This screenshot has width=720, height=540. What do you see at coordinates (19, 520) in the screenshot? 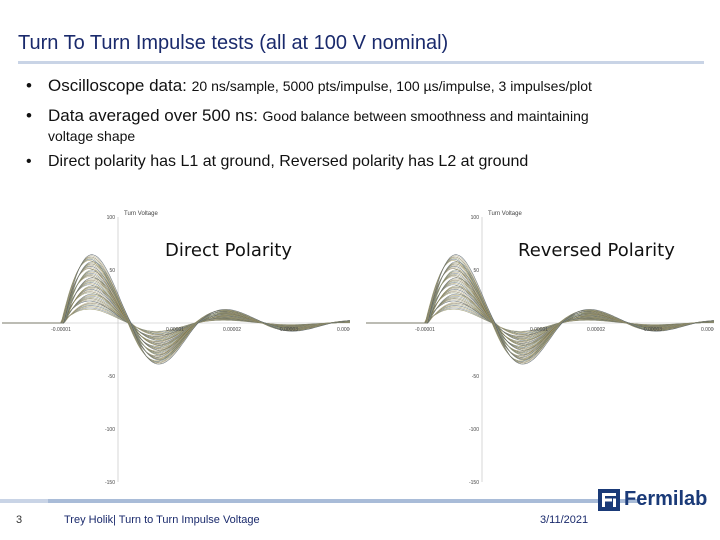
I see `page-number: 3` at bounding box center [19, 520].